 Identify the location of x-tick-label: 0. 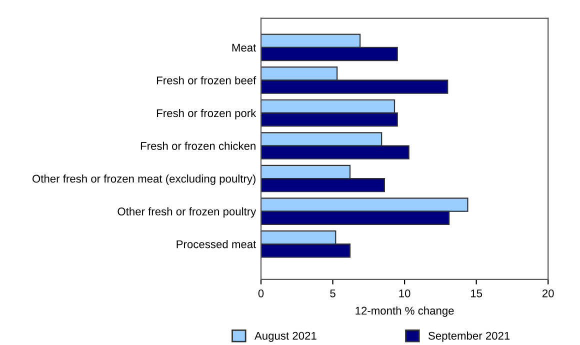
(261, 293).